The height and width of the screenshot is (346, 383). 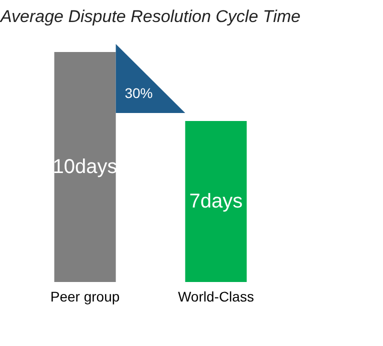 What do you see at coordinates (85, 296) in the screenshot?
I see `x-tick-label: Peer group` at bounding box center [85, 296].